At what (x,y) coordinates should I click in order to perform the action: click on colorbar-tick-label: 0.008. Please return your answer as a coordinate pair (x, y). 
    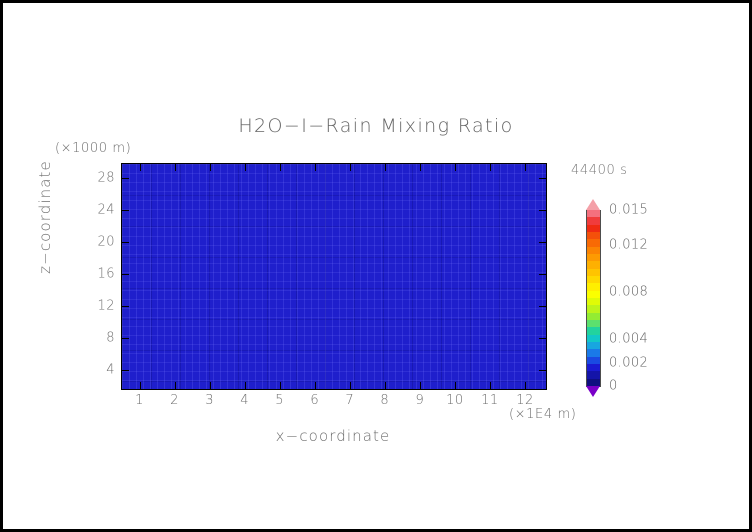
    Looking at the image, I should click on (629, 292).